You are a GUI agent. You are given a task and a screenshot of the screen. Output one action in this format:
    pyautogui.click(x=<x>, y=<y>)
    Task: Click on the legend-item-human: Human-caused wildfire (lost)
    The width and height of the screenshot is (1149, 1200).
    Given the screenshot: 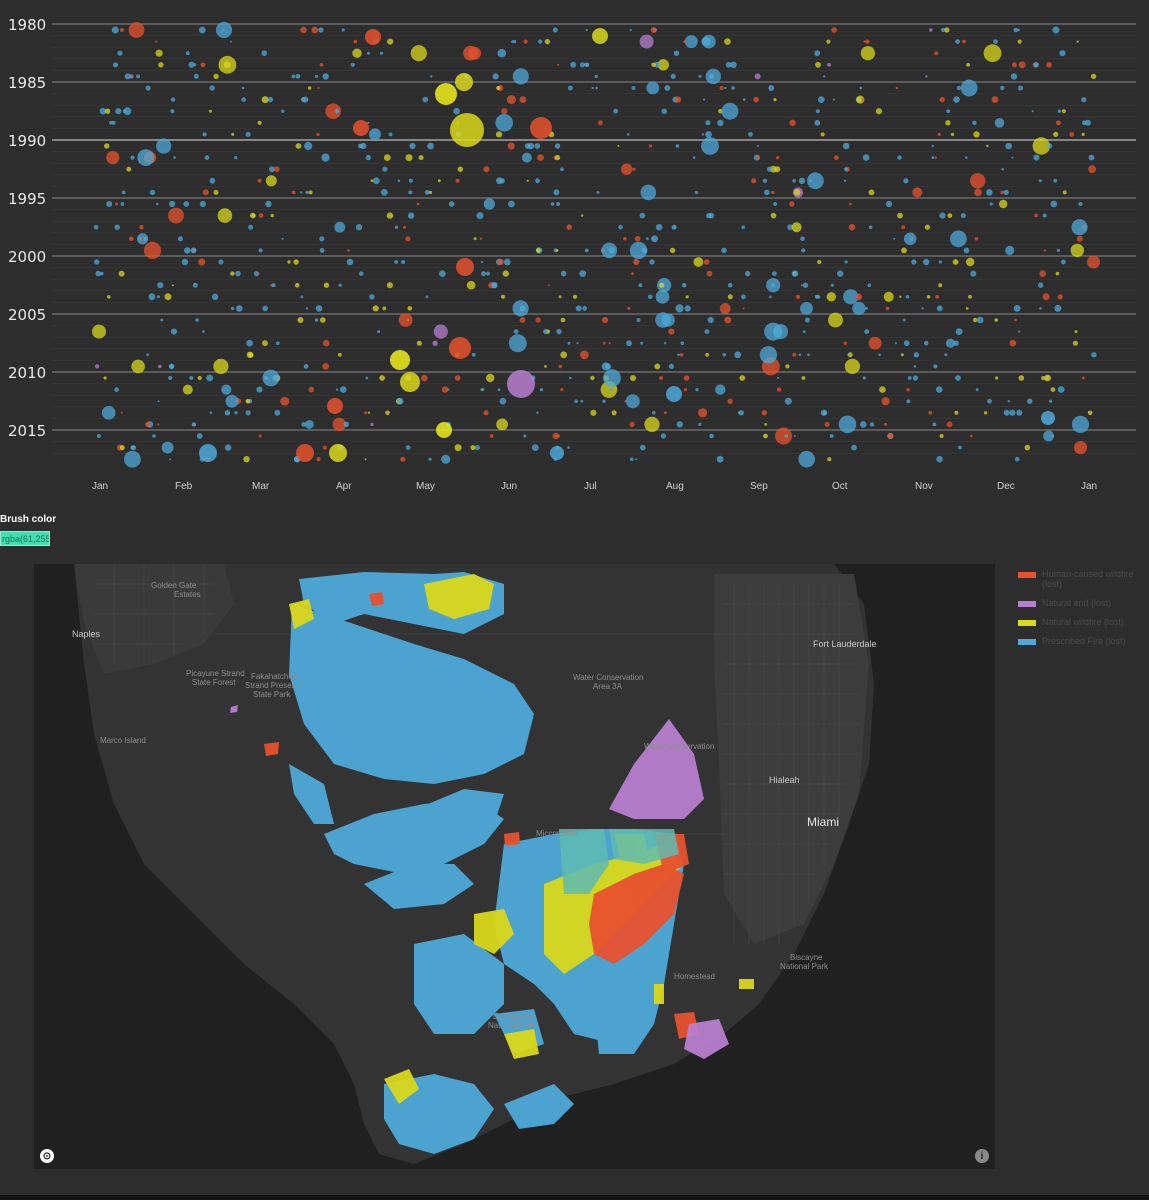 What is the action you would take?
    pyautogui.click(x=1082, y=579)
    